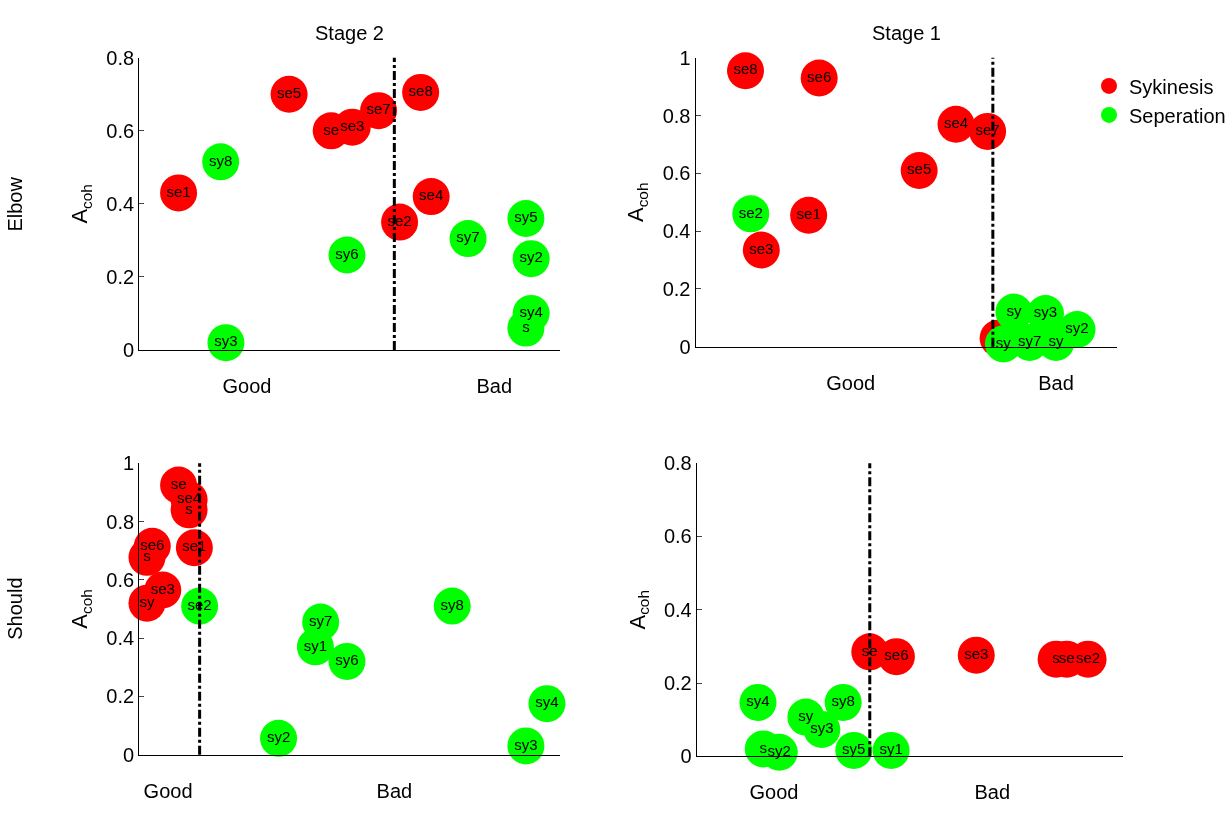 The height and width of the screenshot is (814, 1231). I want to click on chart-title: Stage 2, so click(349, 33).